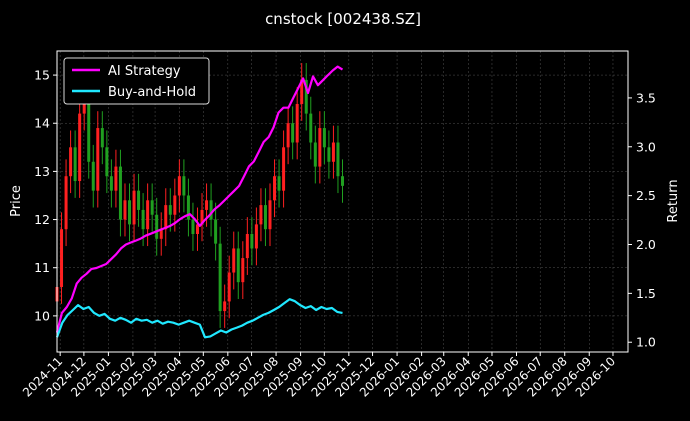 This screenshot has width=690, height=421. I want to click on y-axis-label-left: Price, so click(16, 201).